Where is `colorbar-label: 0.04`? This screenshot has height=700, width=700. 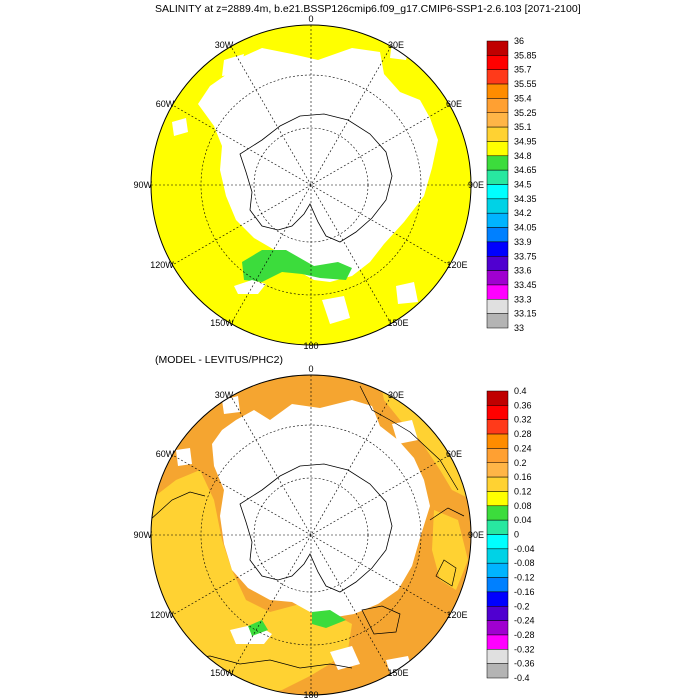
colorbar-label: 0.04 is located at coordinates (523, 520).